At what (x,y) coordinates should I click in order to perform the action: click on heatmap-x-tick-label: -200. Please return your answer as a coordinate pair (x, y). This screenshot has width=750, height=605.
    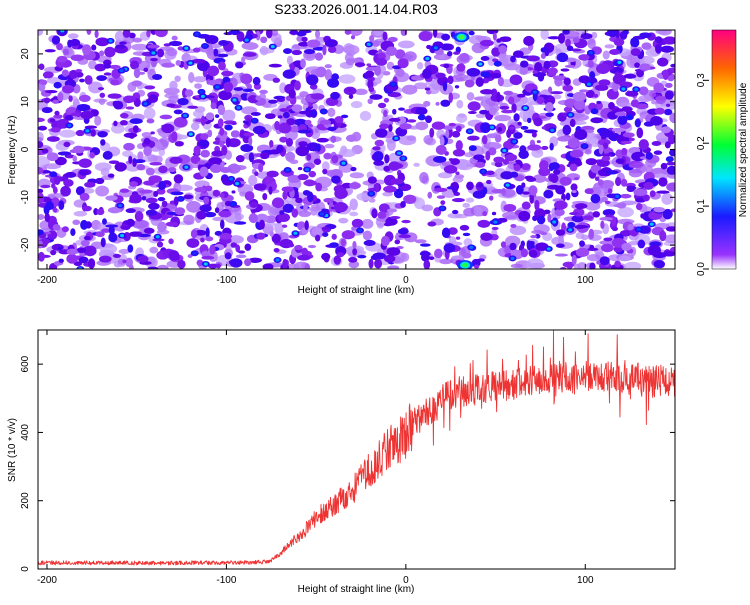
    Looking at the image, I should click on (47, 280).